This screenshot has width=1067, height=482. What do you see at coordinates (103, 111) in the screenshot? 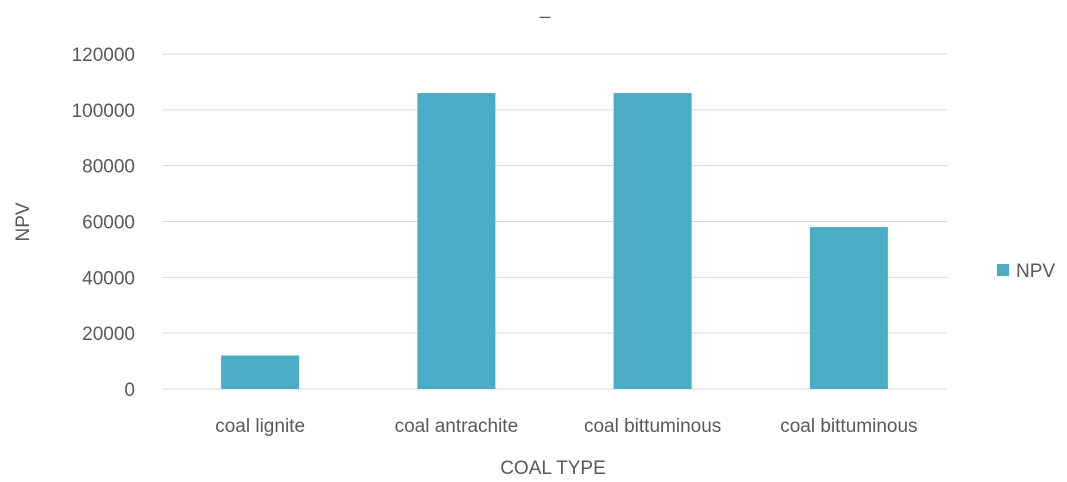
I see `y-tick-label: 100000` at bounding box center [103, 111].